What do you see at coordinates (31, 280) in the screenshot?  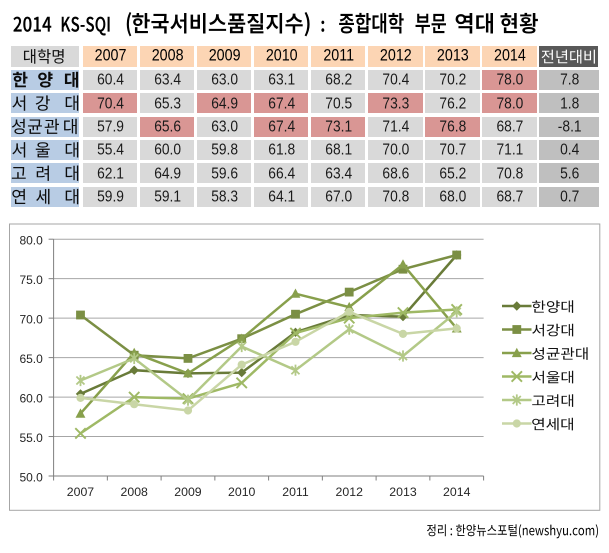 I see `svg-text: 75.0` at bounding box center [31, 280].